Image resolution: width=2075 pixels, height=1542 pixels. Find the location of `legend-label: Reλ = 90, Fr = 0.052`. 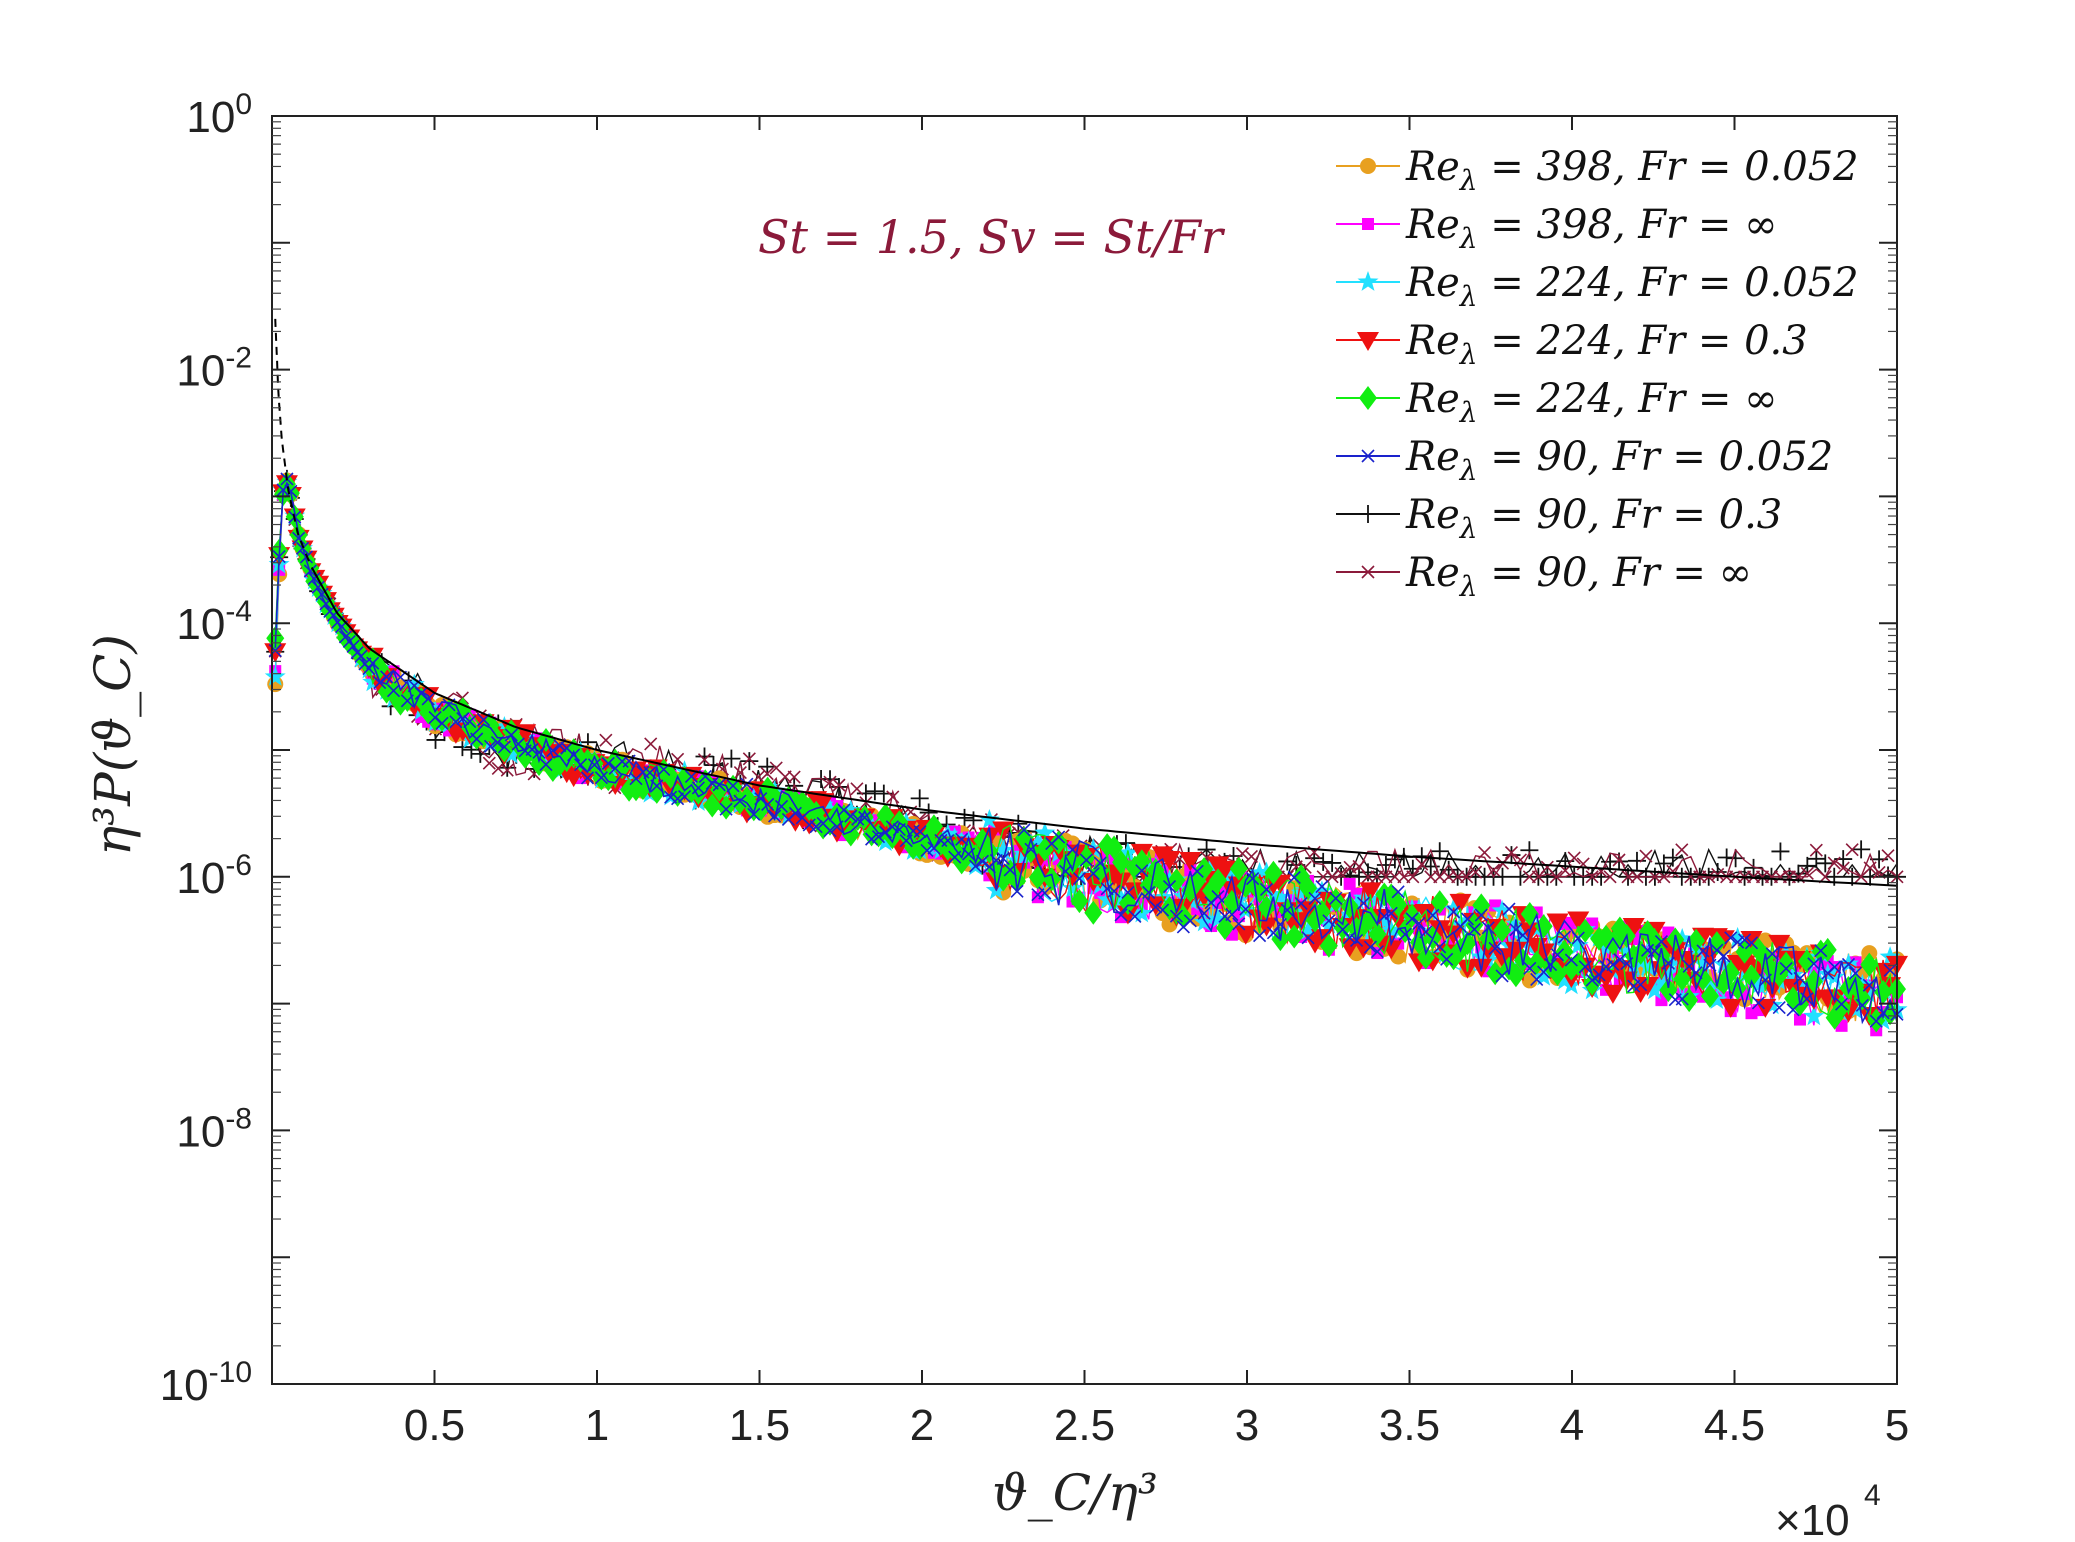

legend-label: Reλ = 90, Fr = 0.052 is located at coordinates (1619, 460).